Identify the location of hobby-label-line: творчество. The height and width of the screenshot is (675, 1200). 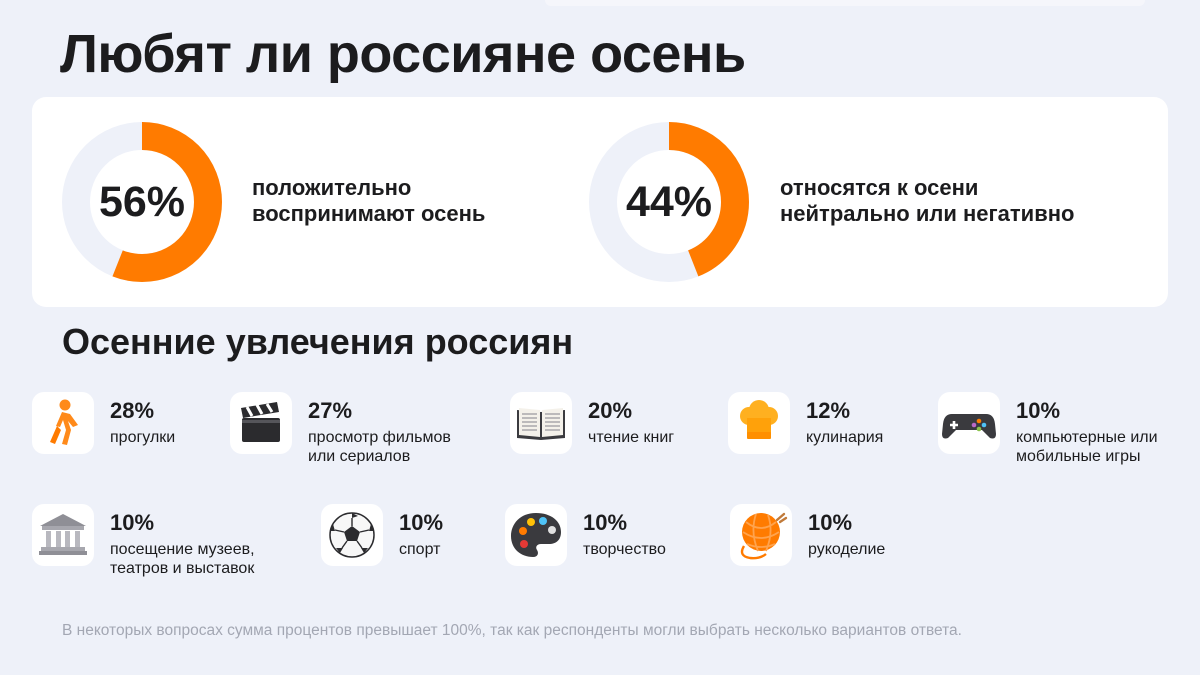
(624, 549).